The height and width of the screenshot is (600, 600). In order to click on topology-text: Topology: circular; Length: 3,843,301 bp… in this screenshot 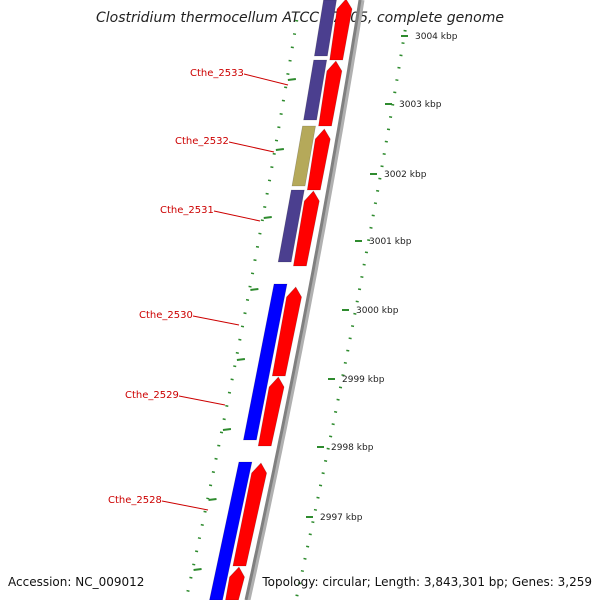, I will do `click(427, 582)`.